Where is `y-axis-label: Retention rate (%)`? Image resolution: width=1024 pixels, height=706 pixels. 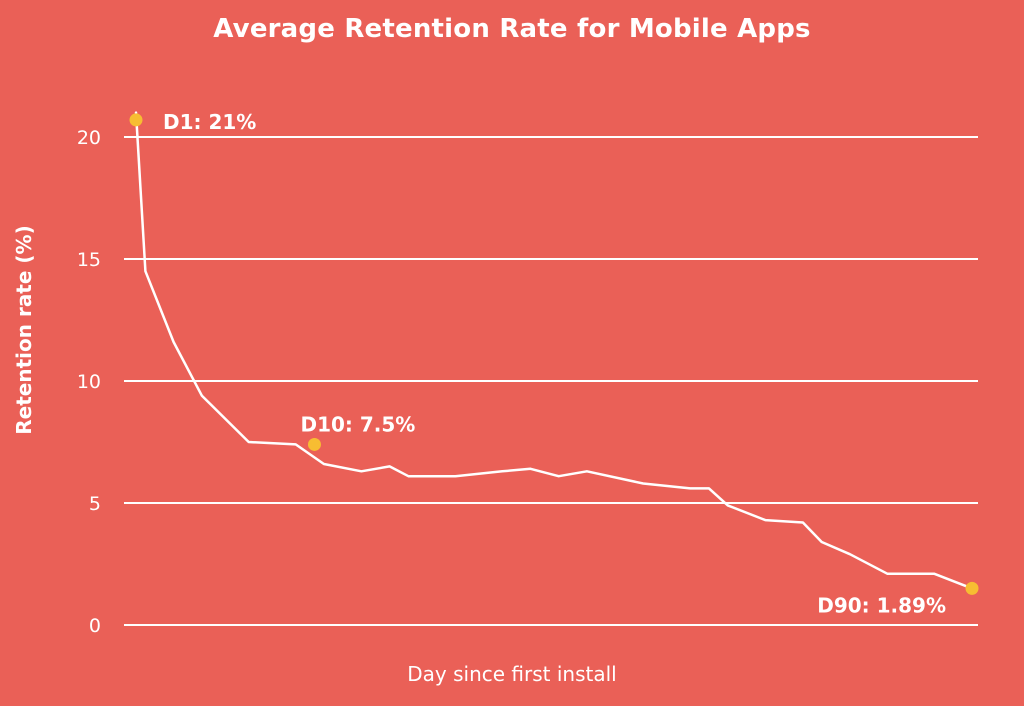
y-axis-label: Retention rate (%) is located at coordinates (24, 330).